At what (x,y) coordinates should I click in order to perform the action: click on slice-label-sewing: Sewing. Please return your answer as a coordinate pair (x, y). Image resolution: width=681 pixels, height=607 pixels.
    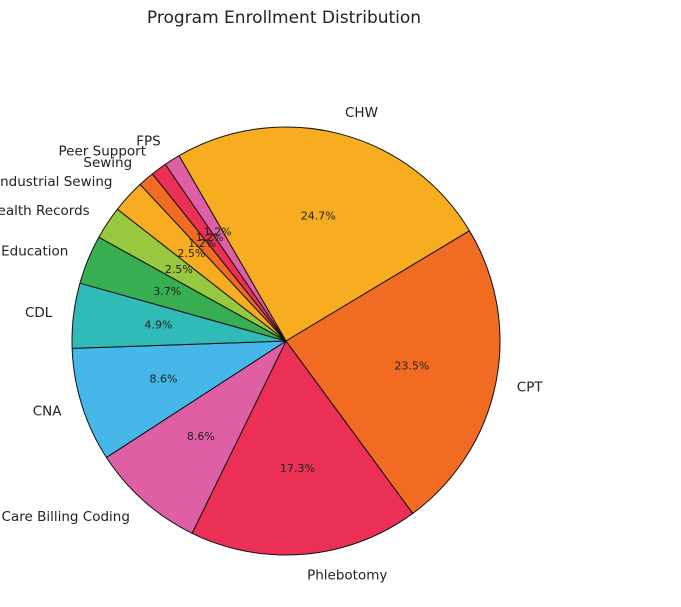
    Looking at the image, I should click on (107, 163).